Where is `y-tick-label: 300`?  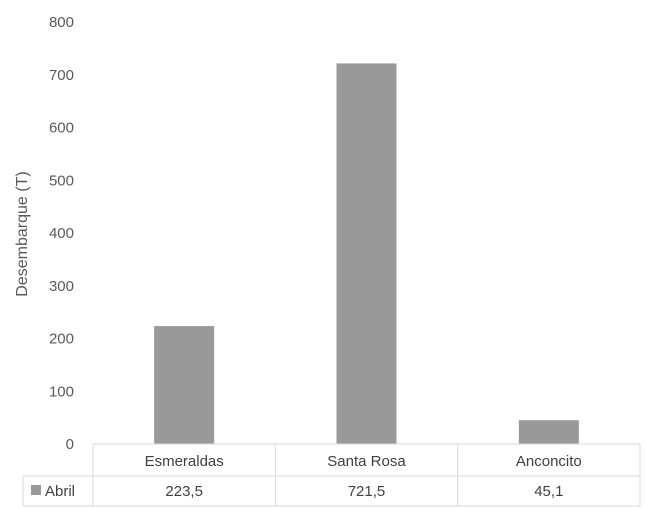 y-tick-label: 300 is located at coordinates (61, 286).